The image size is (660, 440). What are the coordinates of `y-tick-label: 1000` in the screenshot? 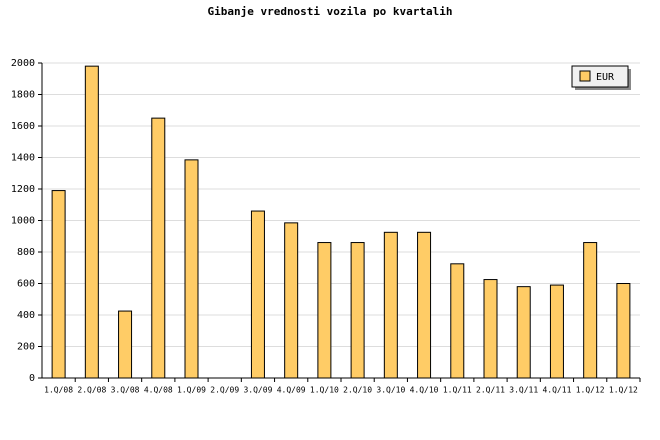 It's located at (23, 221).